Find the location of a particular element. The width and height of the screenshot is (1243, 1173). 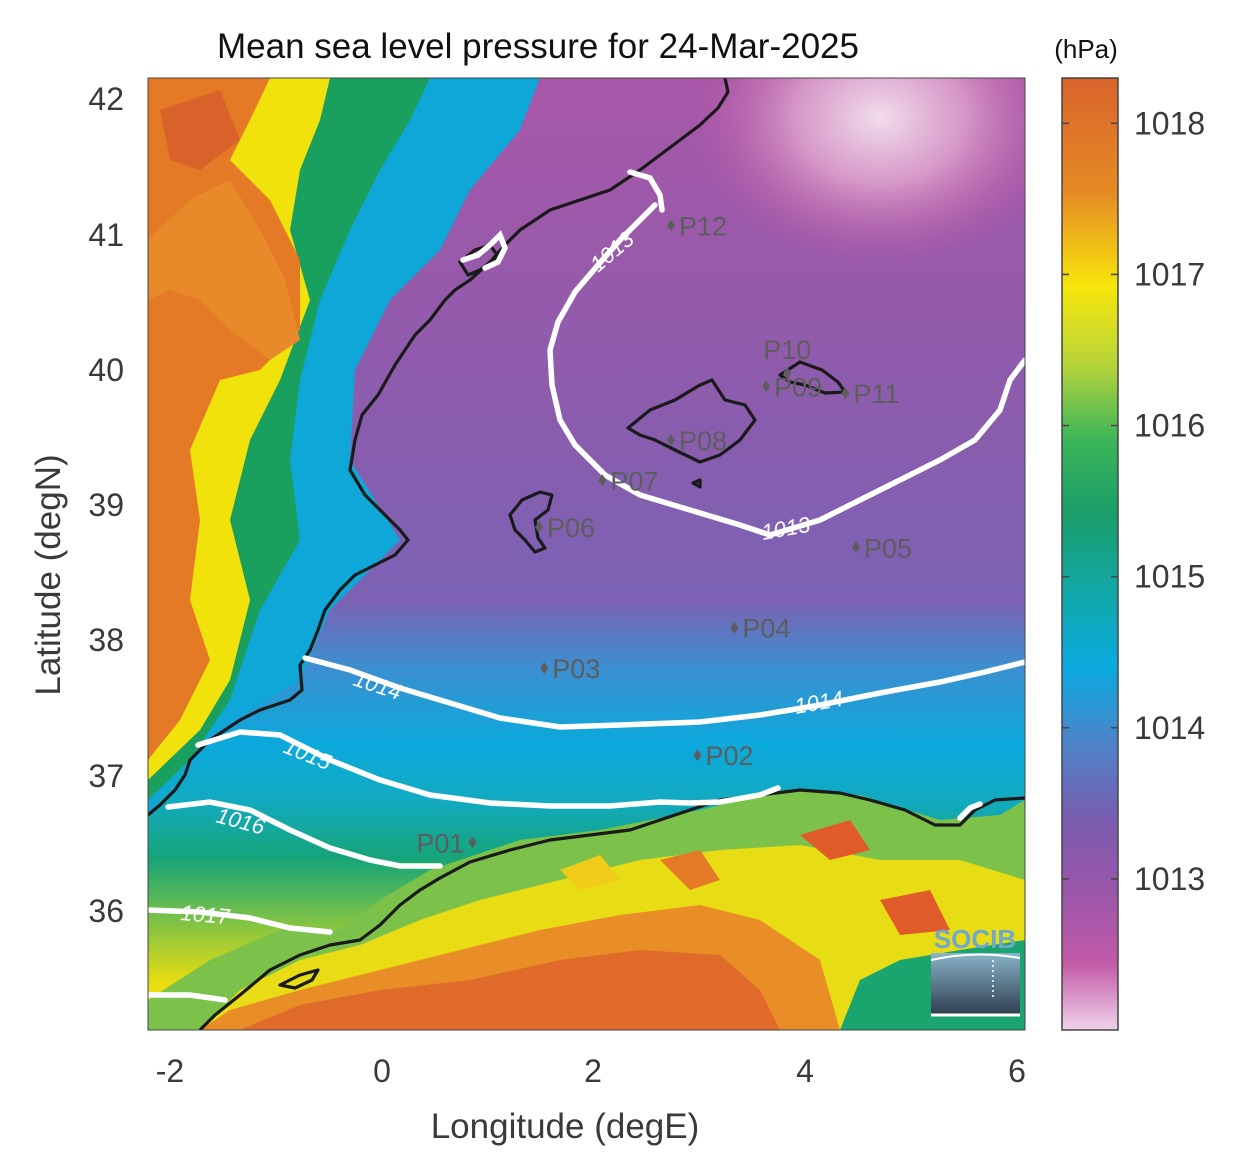

contour-1014-east-fragment is located at coordinates (970, 811).